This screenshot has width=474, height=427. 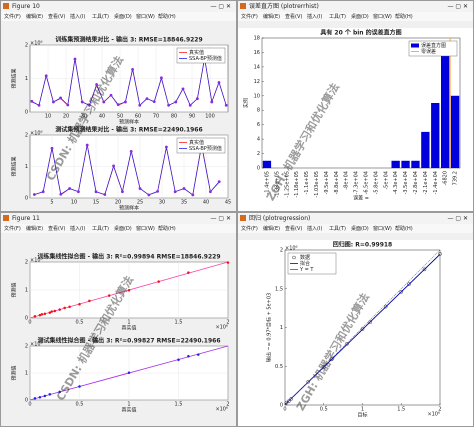 I want to click on y-exponent: ×10⁶, so click(x=36, y=261).